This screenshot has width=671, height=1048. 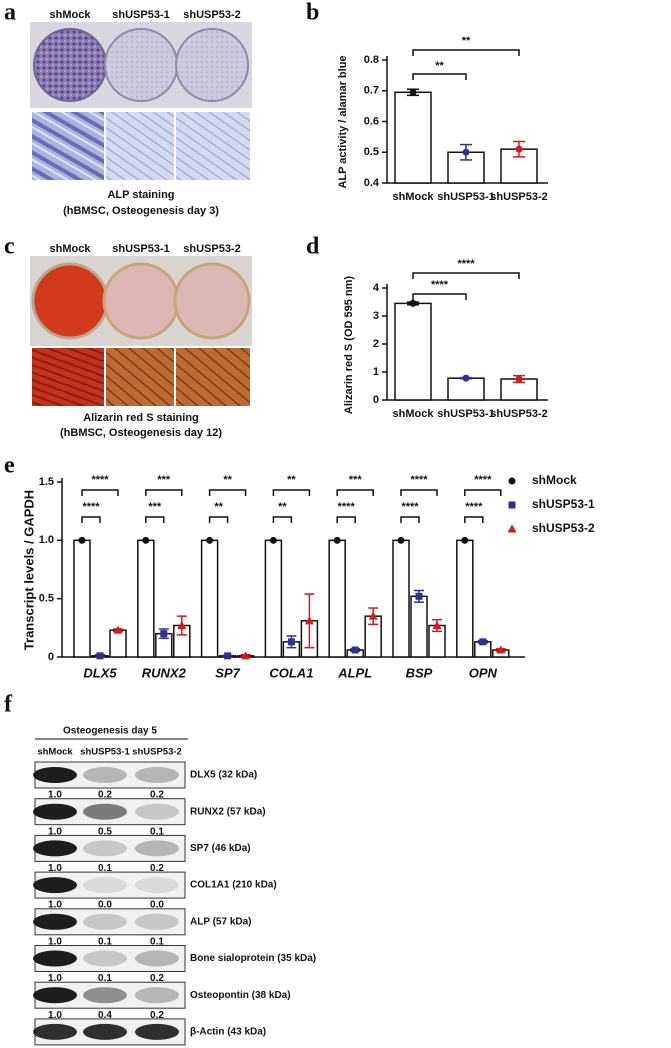 I want to click on panel-letter: f, so click(x=8, y=705).